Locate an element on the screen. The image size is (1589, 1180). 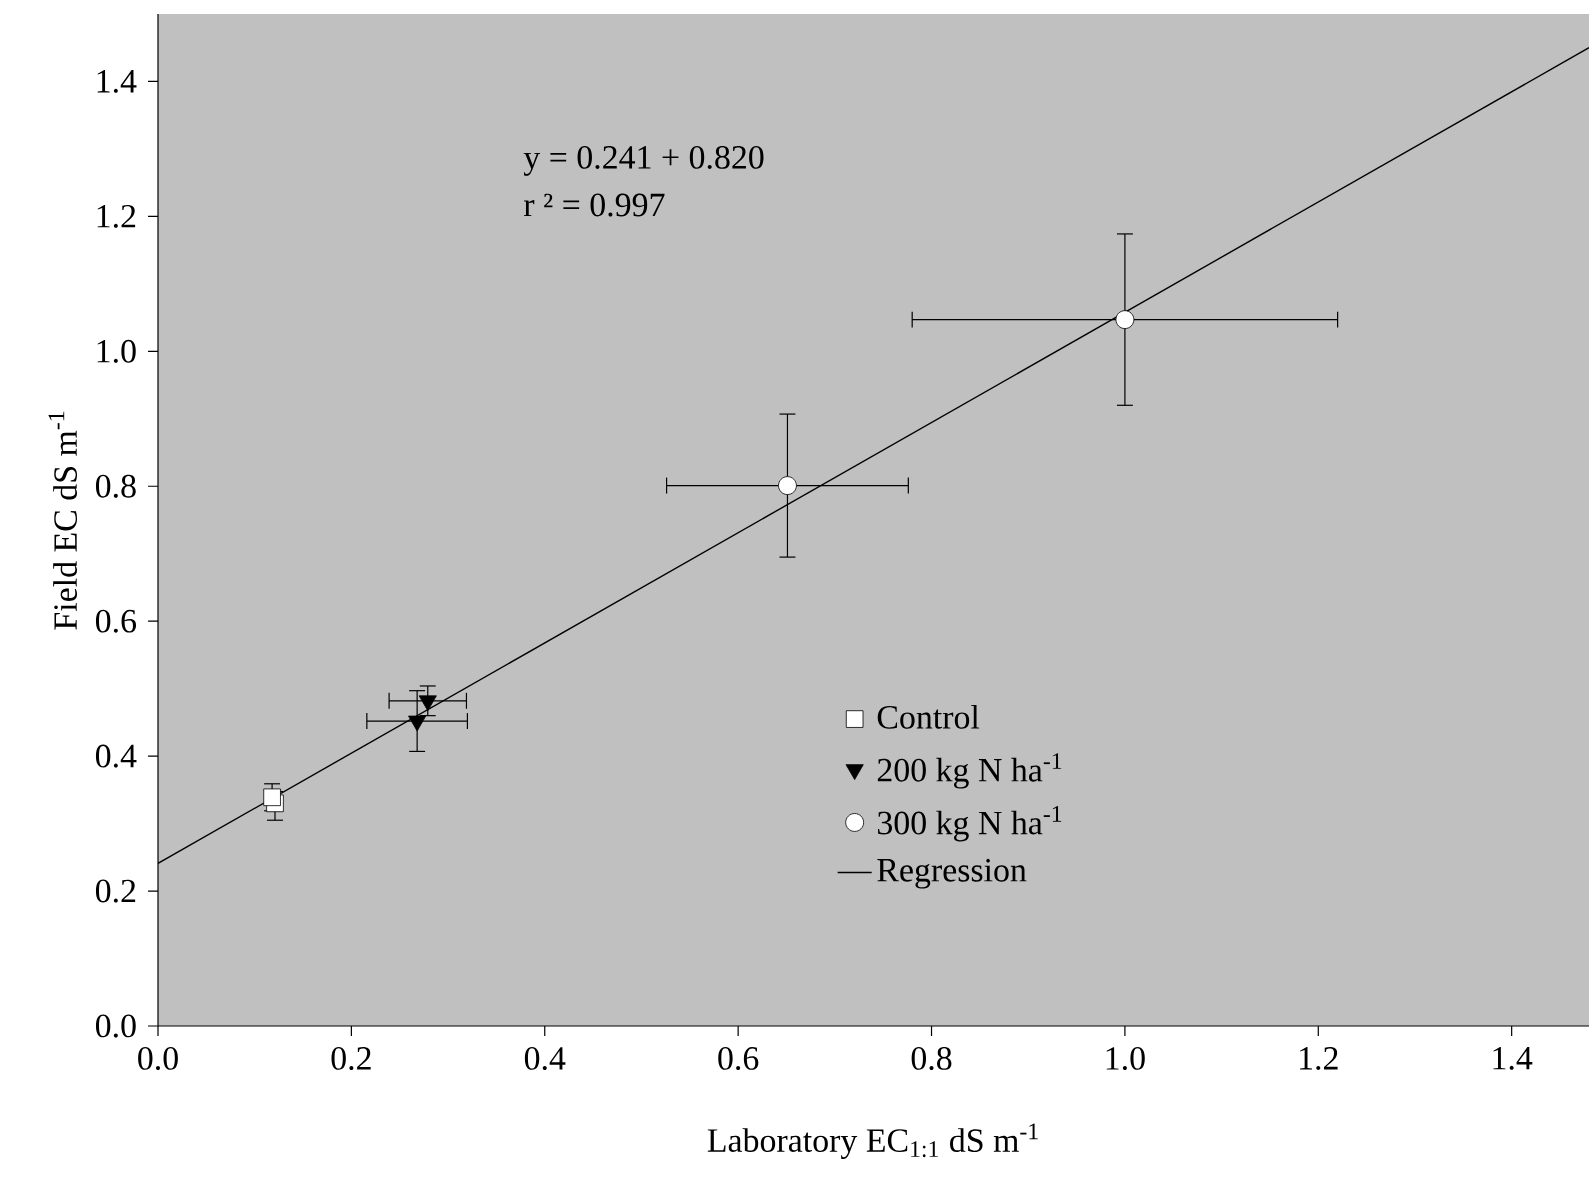
y-tick-label: 0.2 is located at coordinates (115, 891).